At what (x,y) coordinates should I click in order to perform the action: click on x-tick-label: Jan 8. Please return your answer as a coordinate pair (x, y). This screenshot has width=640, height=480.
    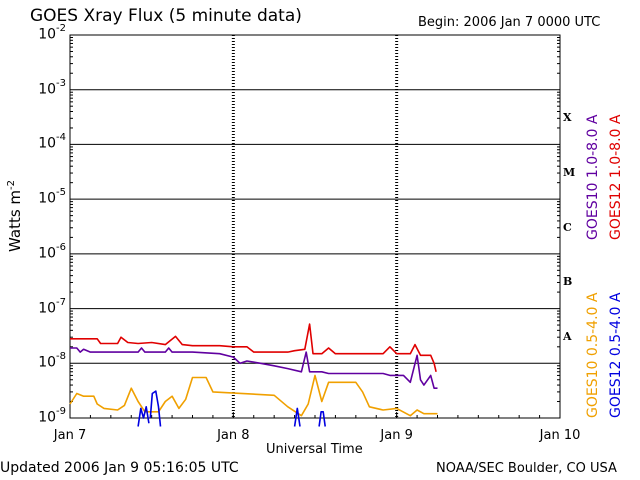
    Looking at the image, I should click on (233, 435).